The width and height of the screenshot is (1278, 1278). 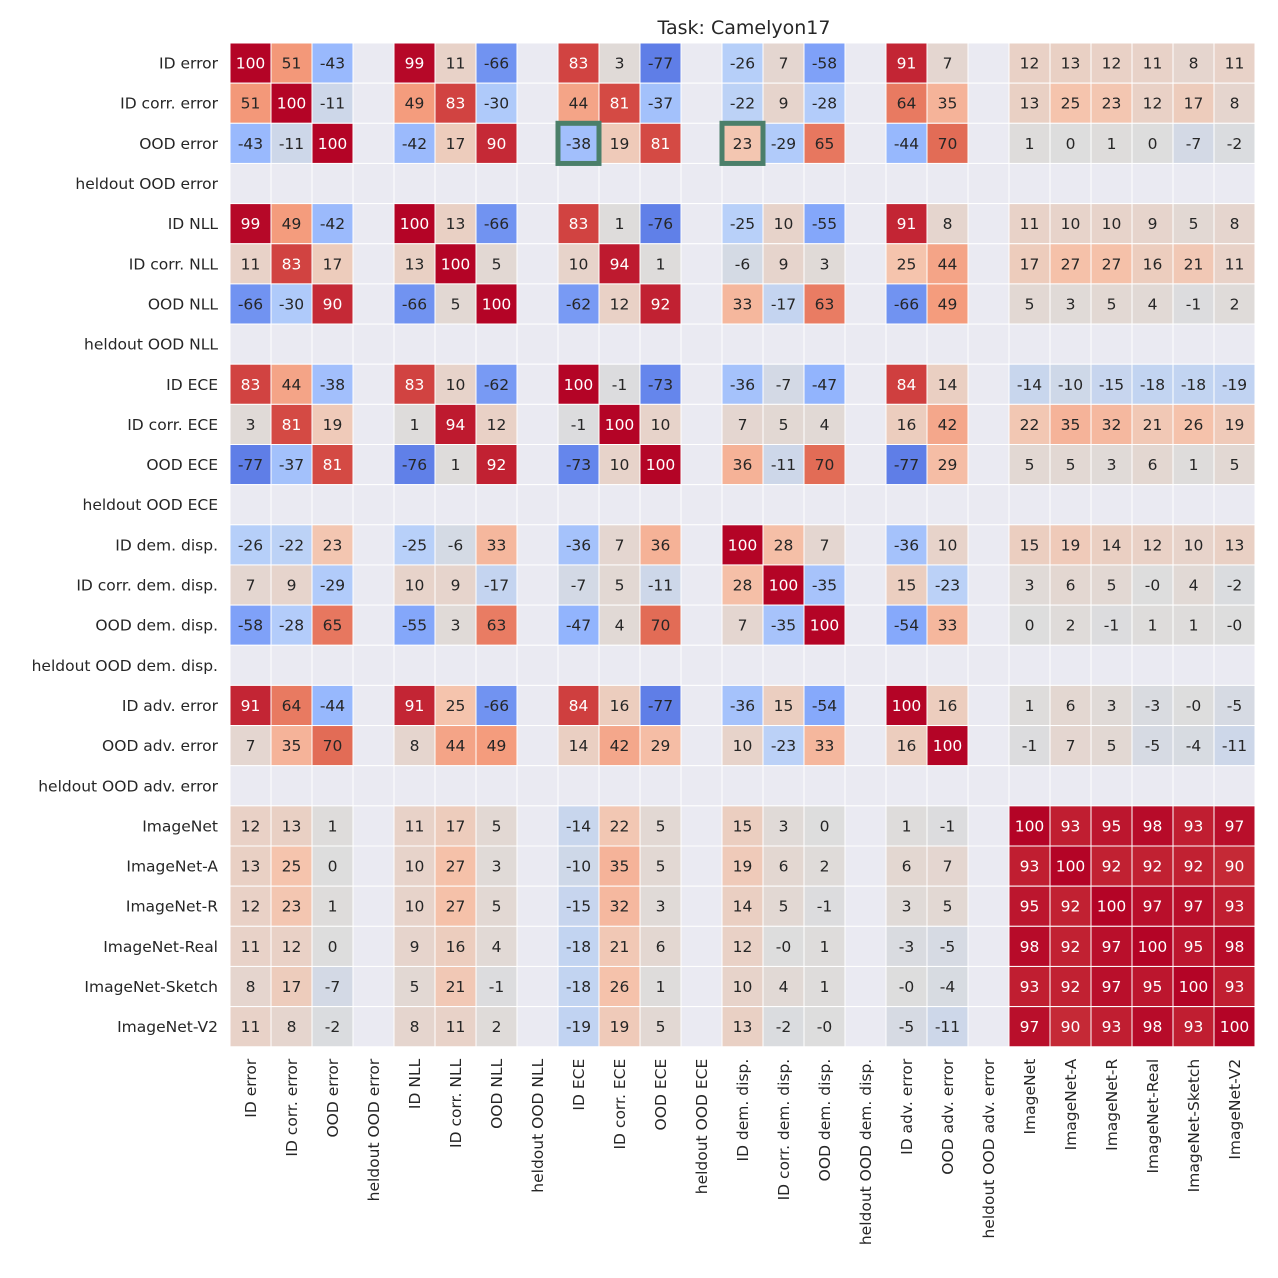 What do you see at coordinates (948, 867) in the screenshot?
I see `cell-value-label: 7` at bounding box center [948, 867].